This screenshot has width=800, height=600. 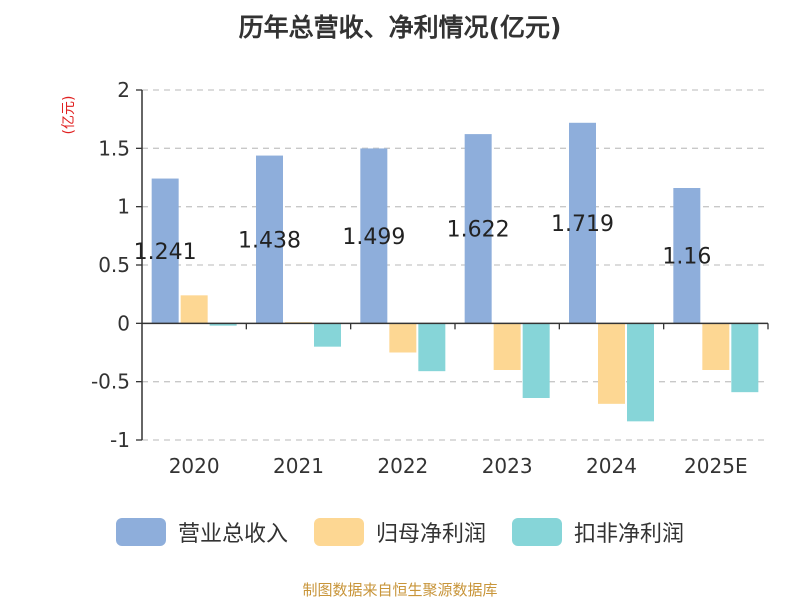 What do you see at coordinates (123, 323) in the screenshot?
I see `y-tick-label: 0` at bounding box center [123, 323].